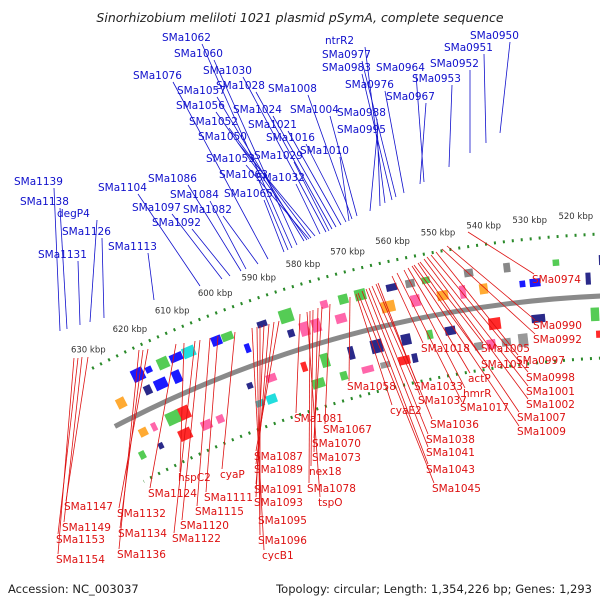 The image size is (600, 600). I want to click on gene-label: cycB1, so click(272, 444).